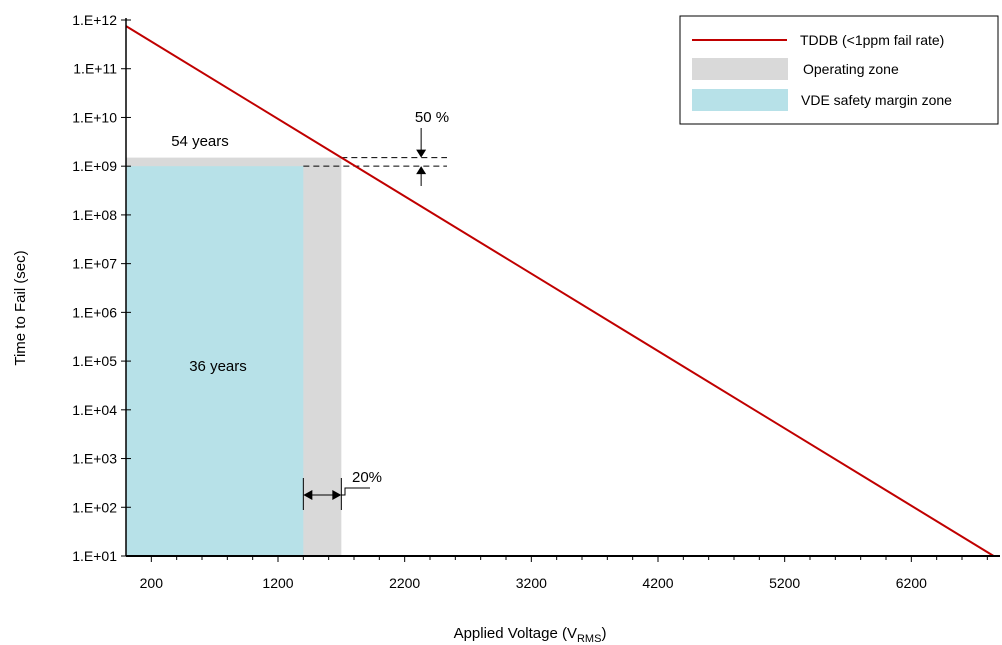  I want to click on dimension-markers, so click(374, 319).